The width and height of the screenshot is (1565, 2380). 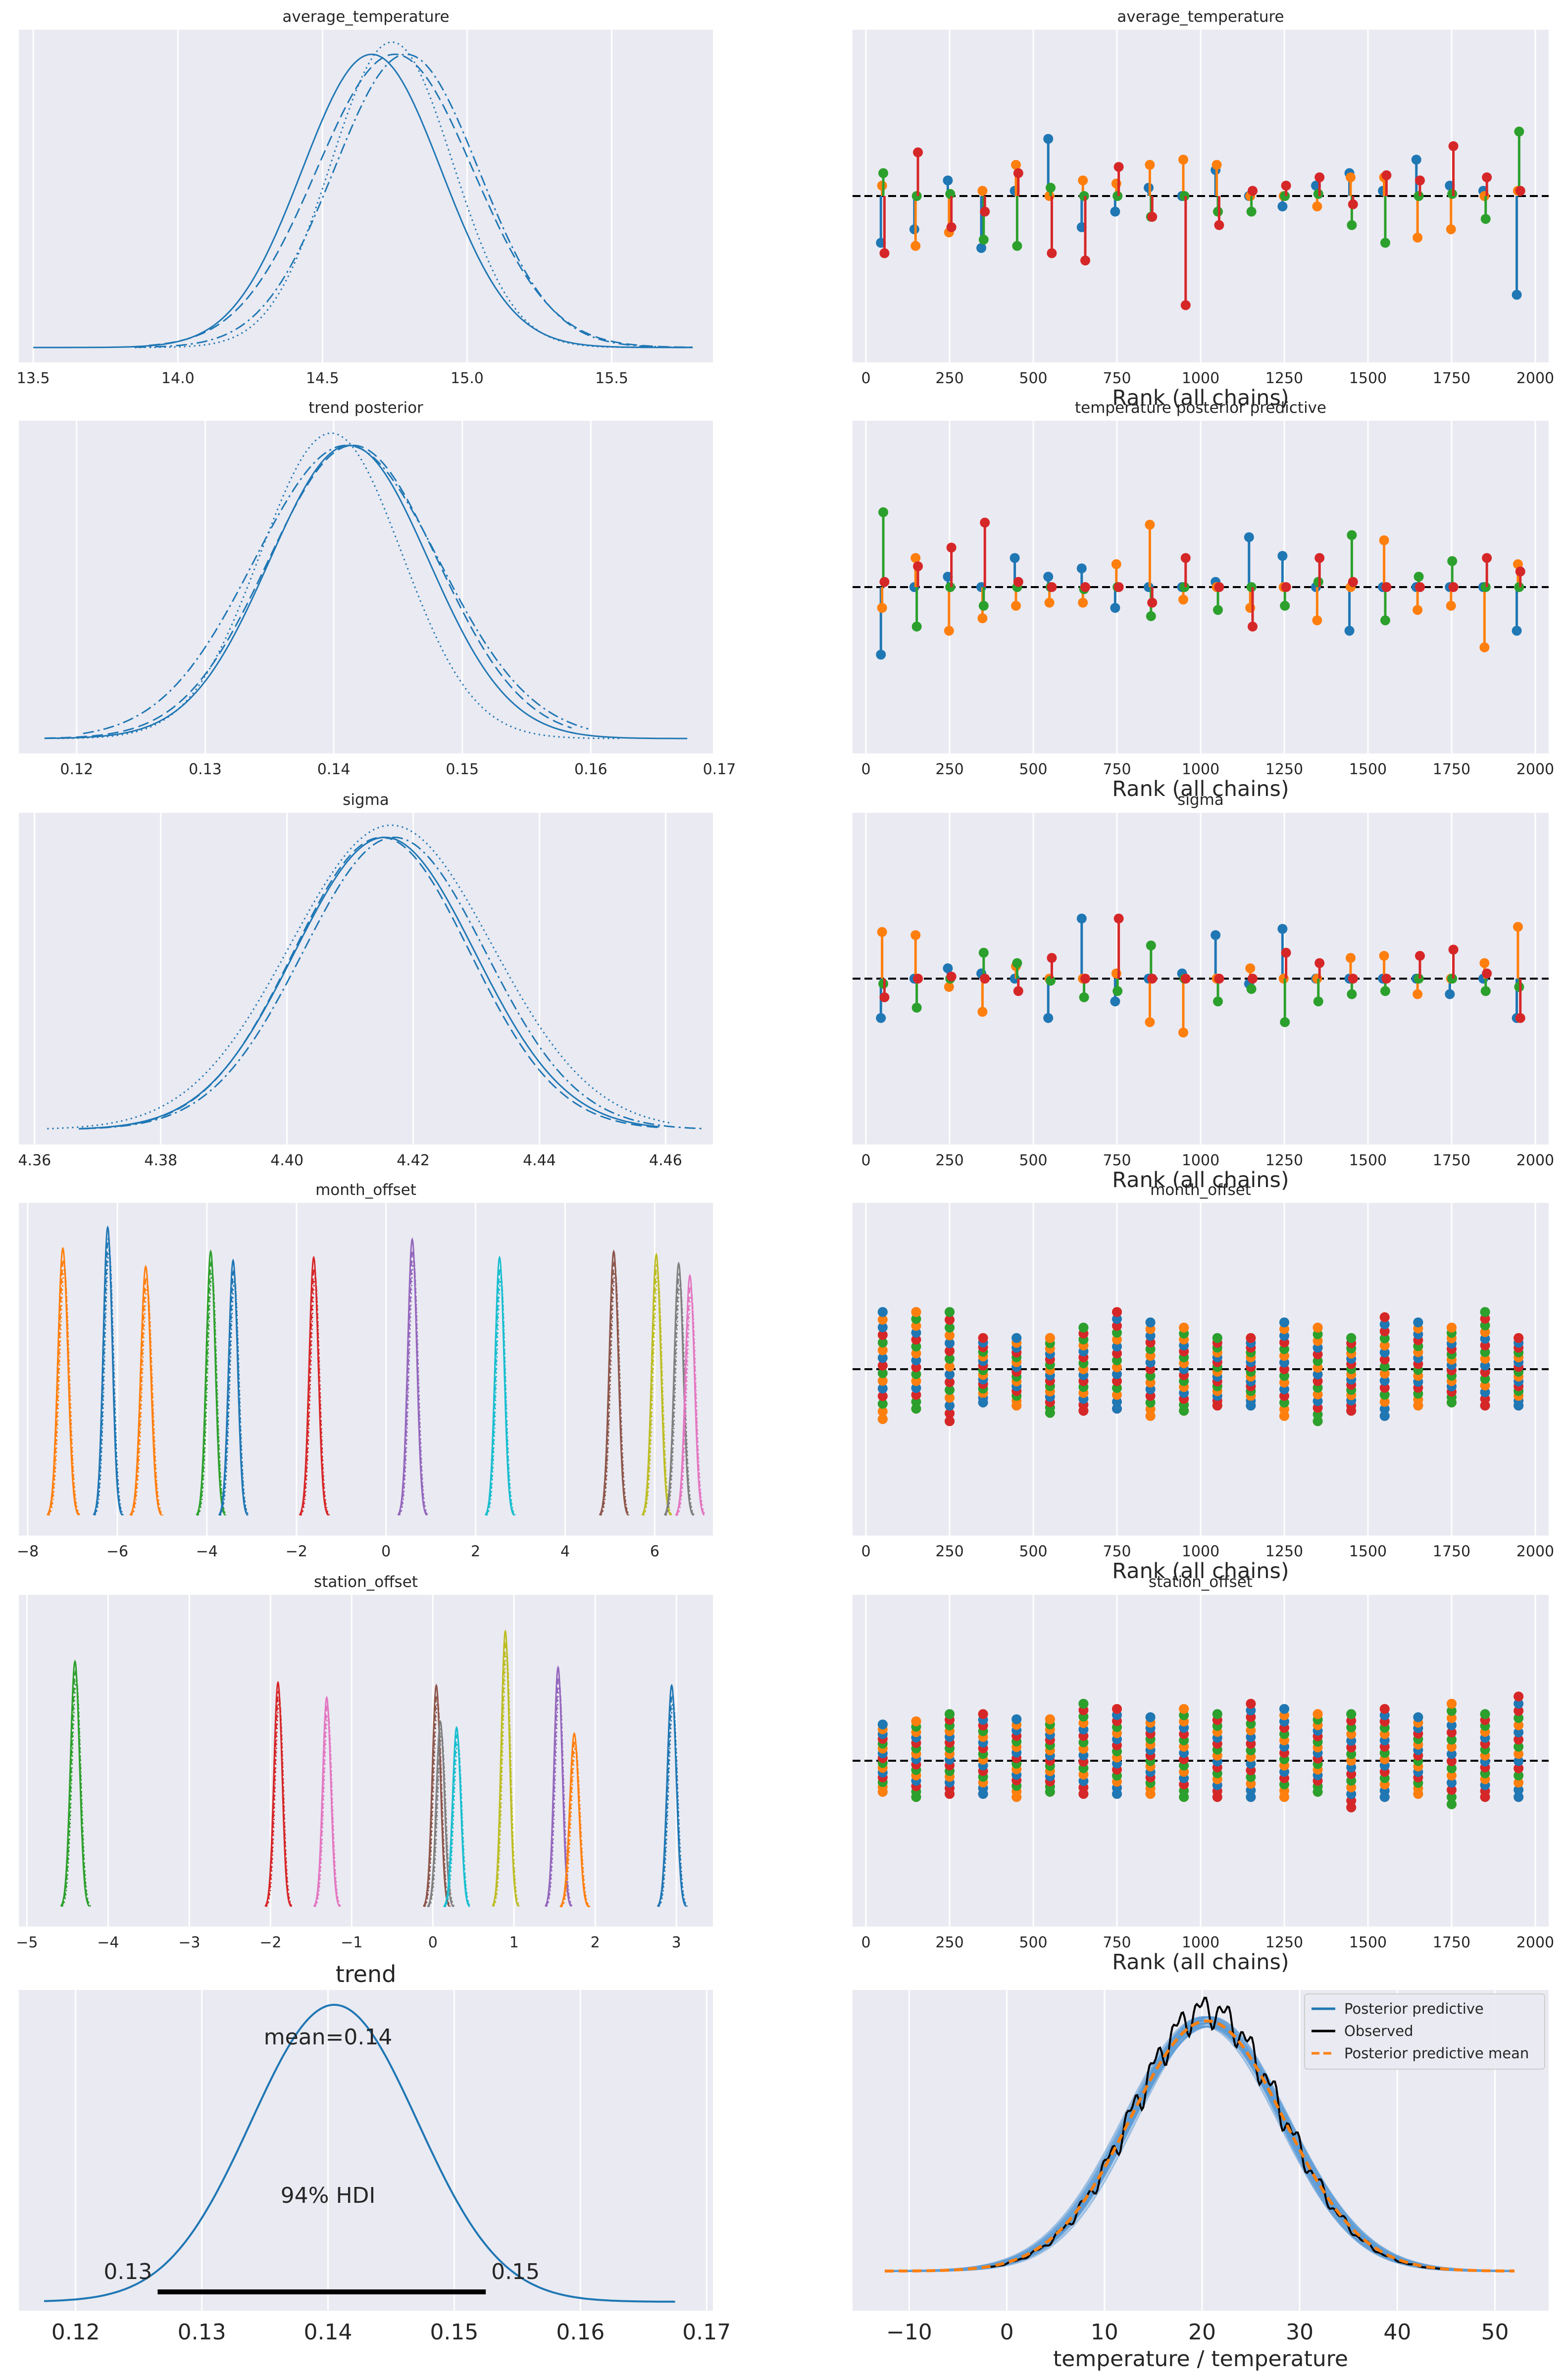 What do you see at coordinates (365, 17) in the screenshot?
I see `subplot-title: average_temperature` at bounding box center [365, 17].